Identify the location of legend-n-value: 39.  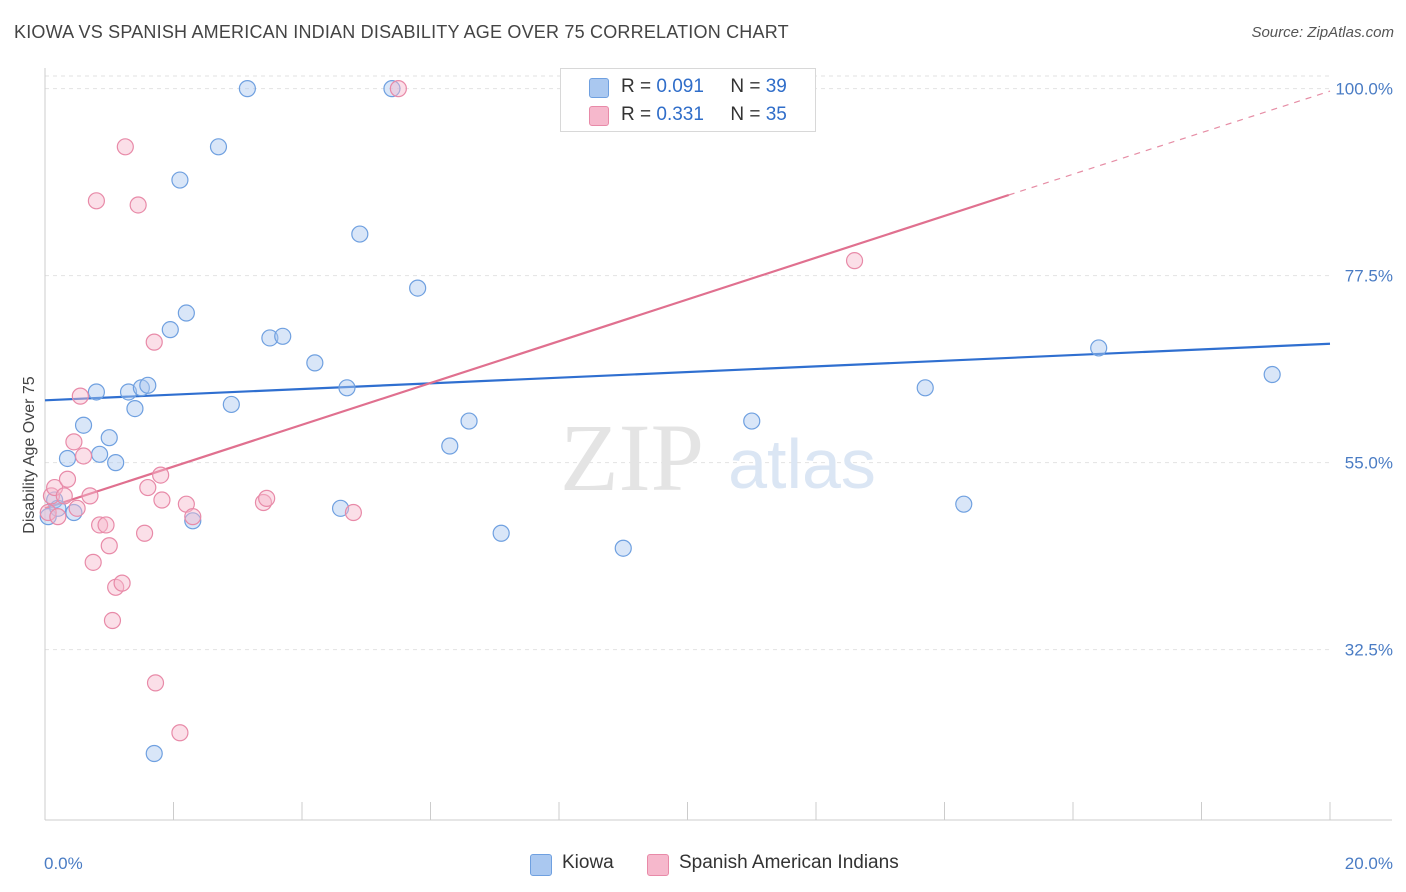
(776, 86).